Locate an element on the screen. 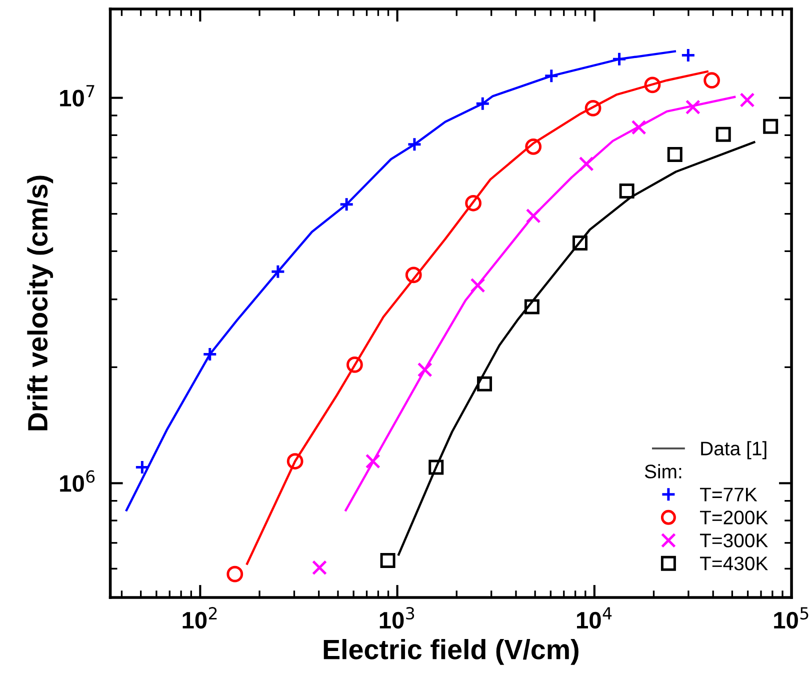  y-tick-label: 10$^{6}$ is located at coordinates (77, 481).